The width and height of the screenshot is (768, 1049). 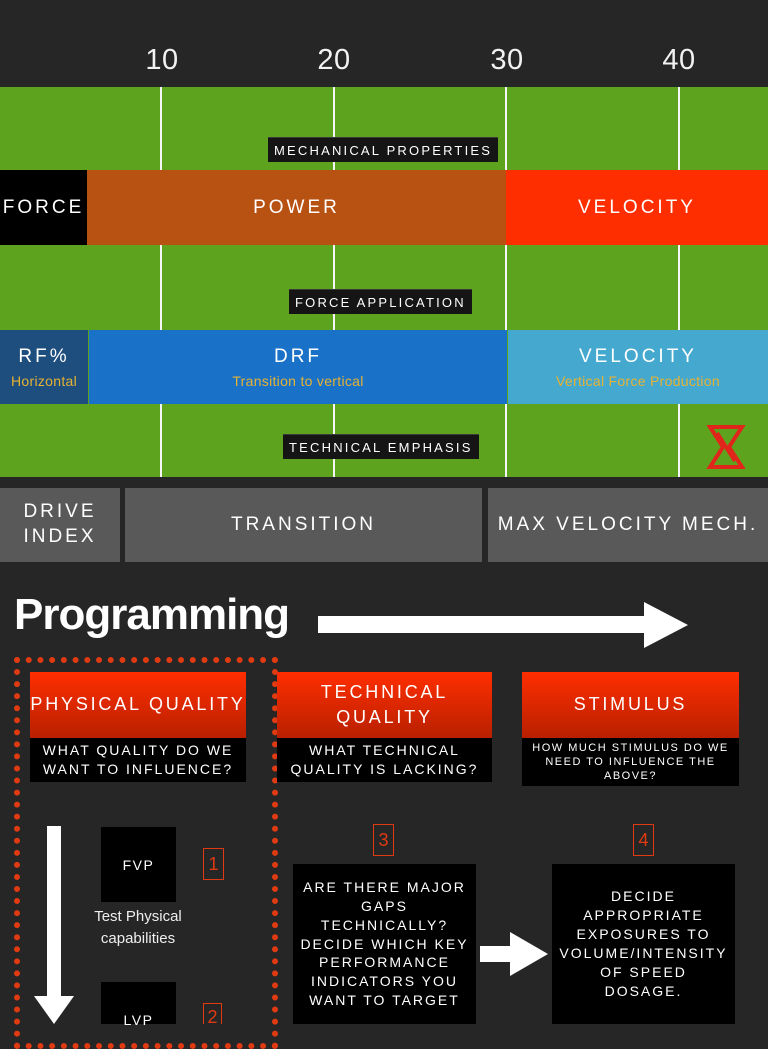 I want to click on rf-band-label: RF%, so click(x=44, y=356).